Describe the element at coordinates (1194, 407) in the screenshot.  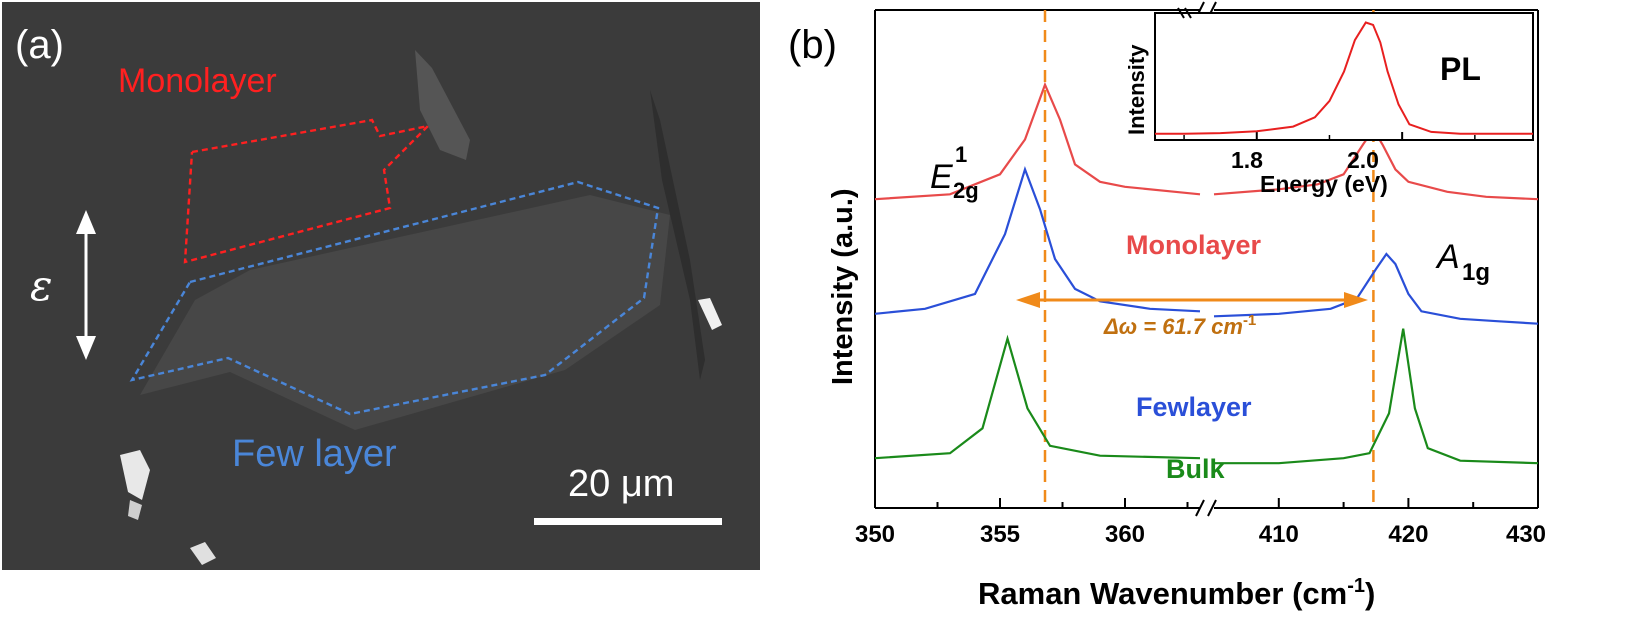
I see `series-label-fewlayer: Fewlayer` at that location.